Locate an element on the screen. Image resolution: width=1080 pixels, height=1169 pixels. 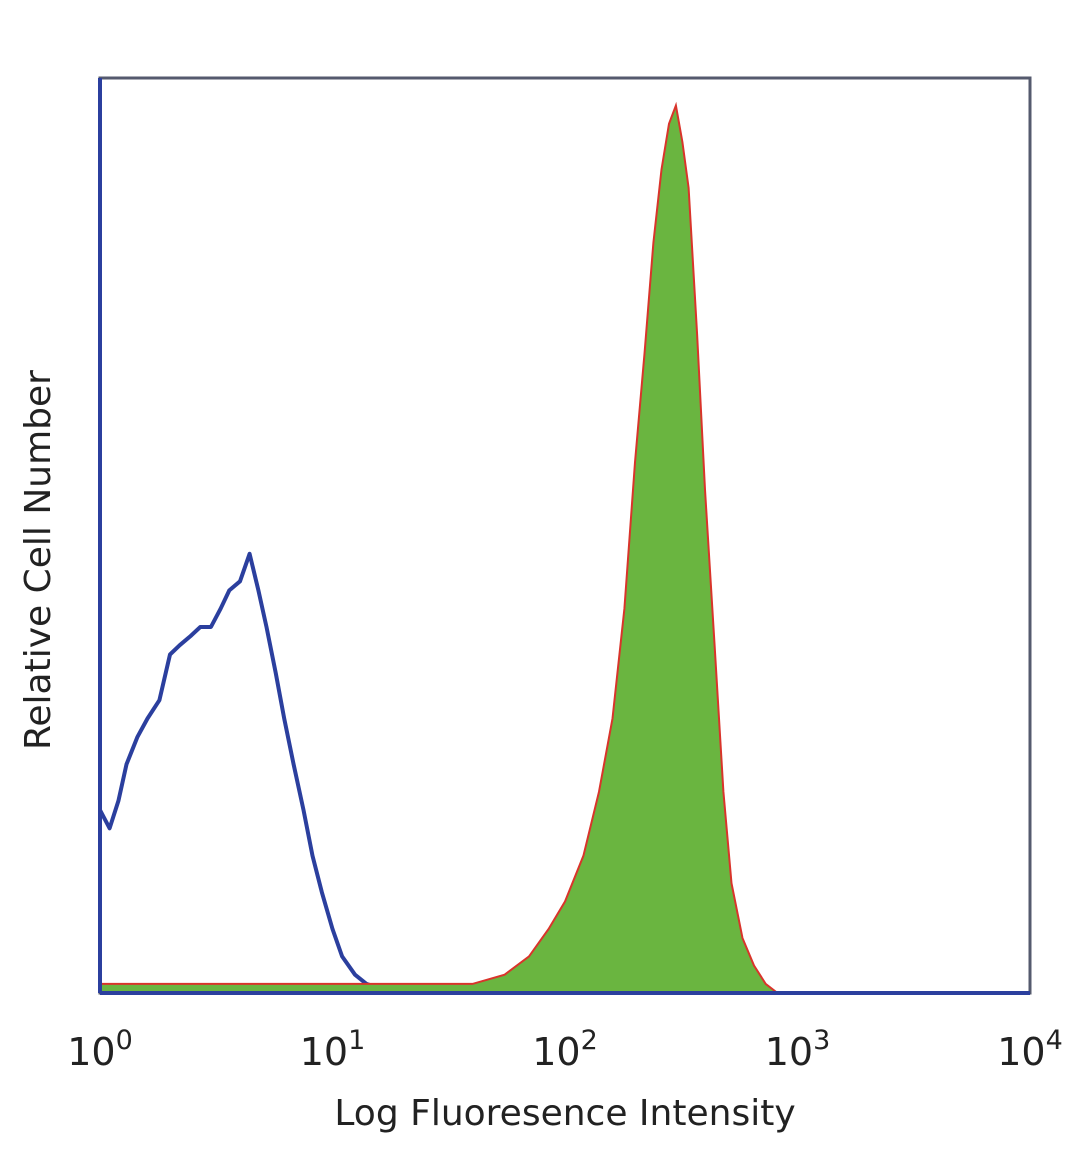
series-0-line is located at coordinates (250, 773).